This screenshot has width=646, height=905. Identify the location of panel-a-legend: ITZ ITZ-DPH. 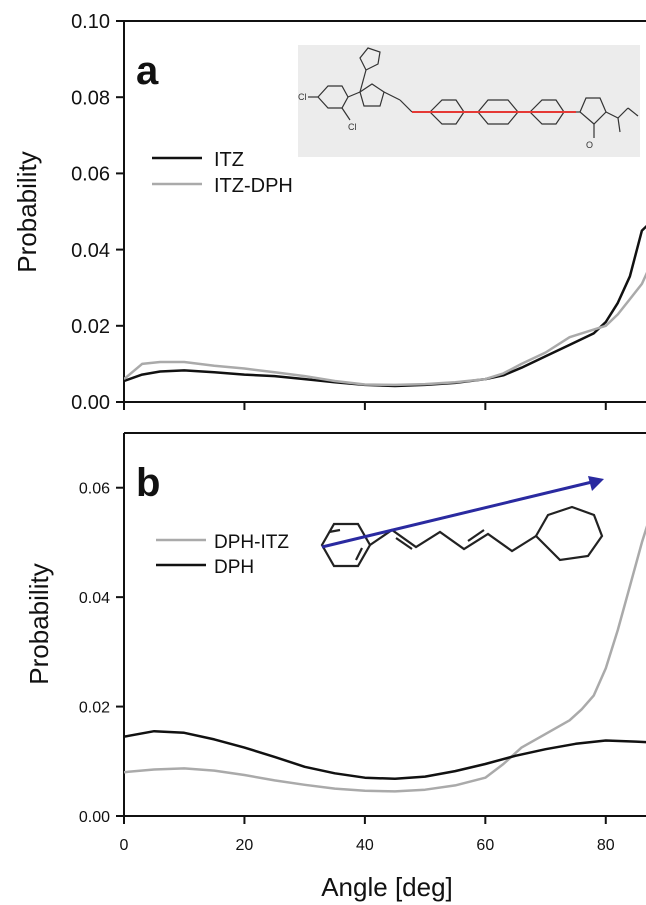
(222, 173).